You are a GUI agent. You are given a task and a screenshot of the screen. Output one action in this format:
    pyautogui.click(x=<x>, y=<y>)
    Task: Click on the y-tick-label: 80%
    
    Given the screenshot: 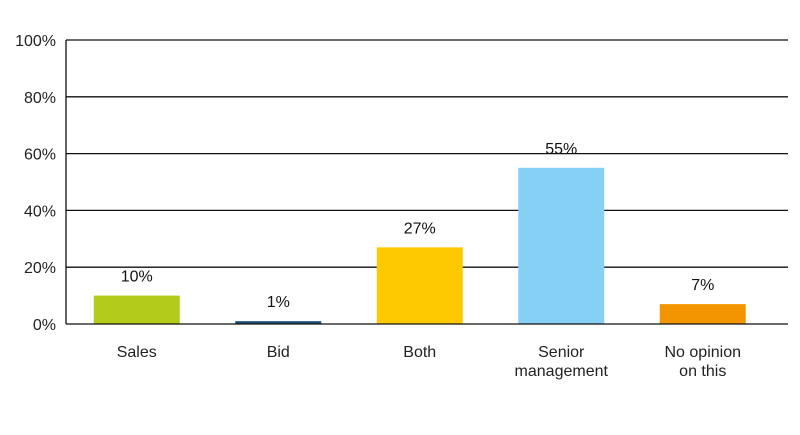 What is the action you would take?
    pyautogui.click(x=40, y=98)
    